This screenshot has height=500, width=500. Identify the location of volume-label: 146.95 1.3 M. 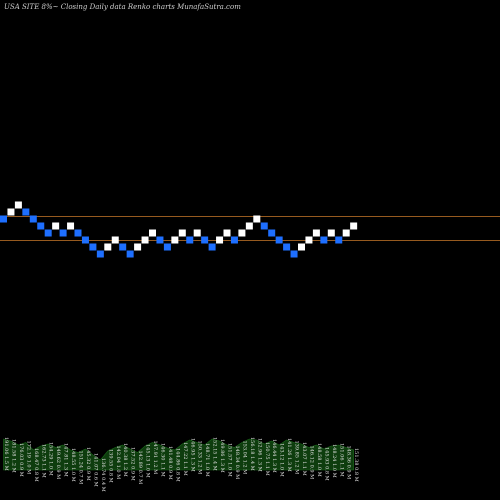
(192, 455).